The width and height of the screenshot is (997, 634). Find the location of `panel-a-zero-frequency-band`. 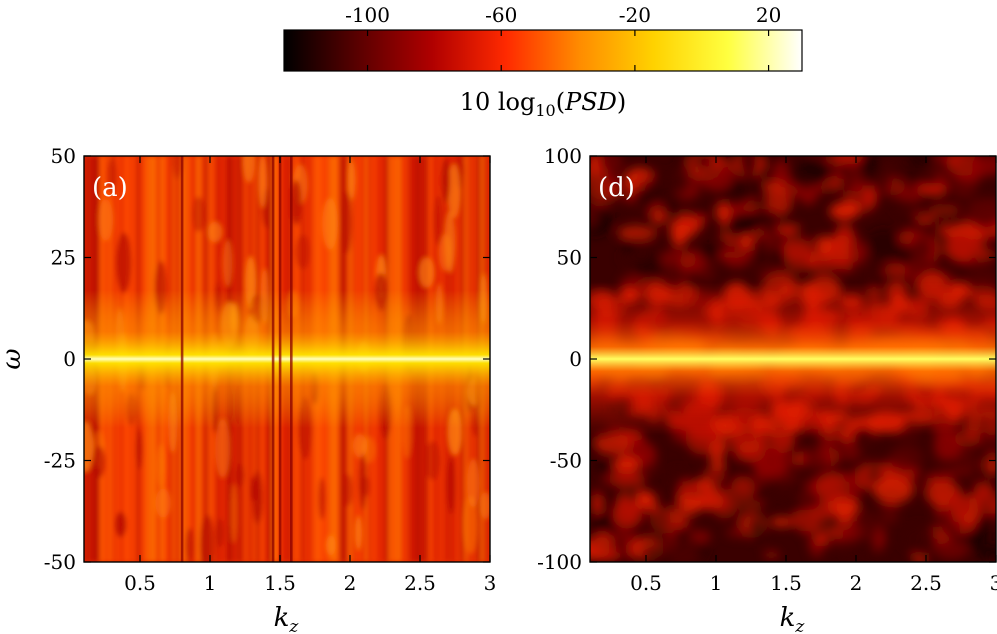

panel-a-zero-frequency-band is located at coordinates (287, 359).